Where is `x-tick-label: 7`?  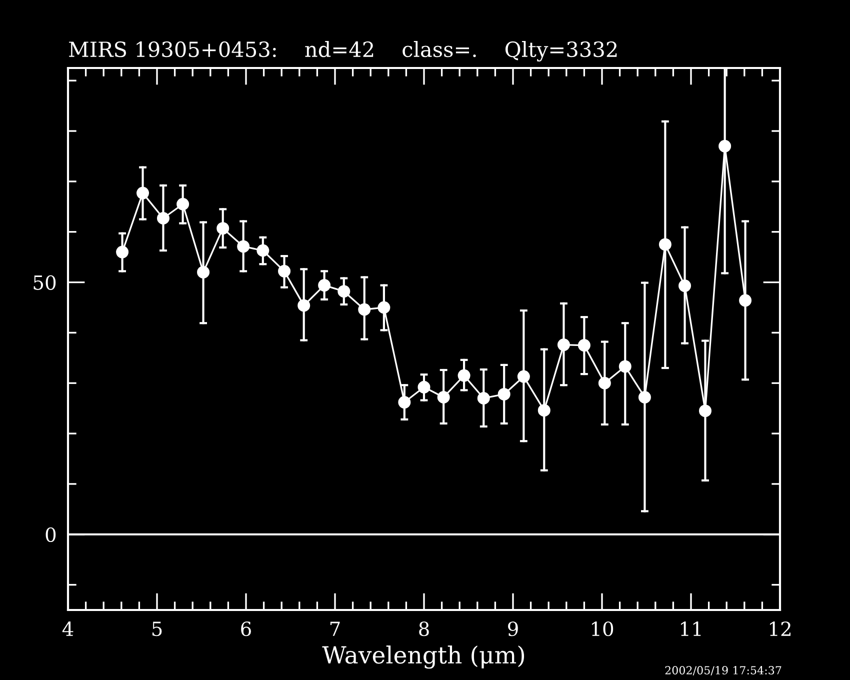 x-tick-label: 7 is located at coordinates (335, 629).